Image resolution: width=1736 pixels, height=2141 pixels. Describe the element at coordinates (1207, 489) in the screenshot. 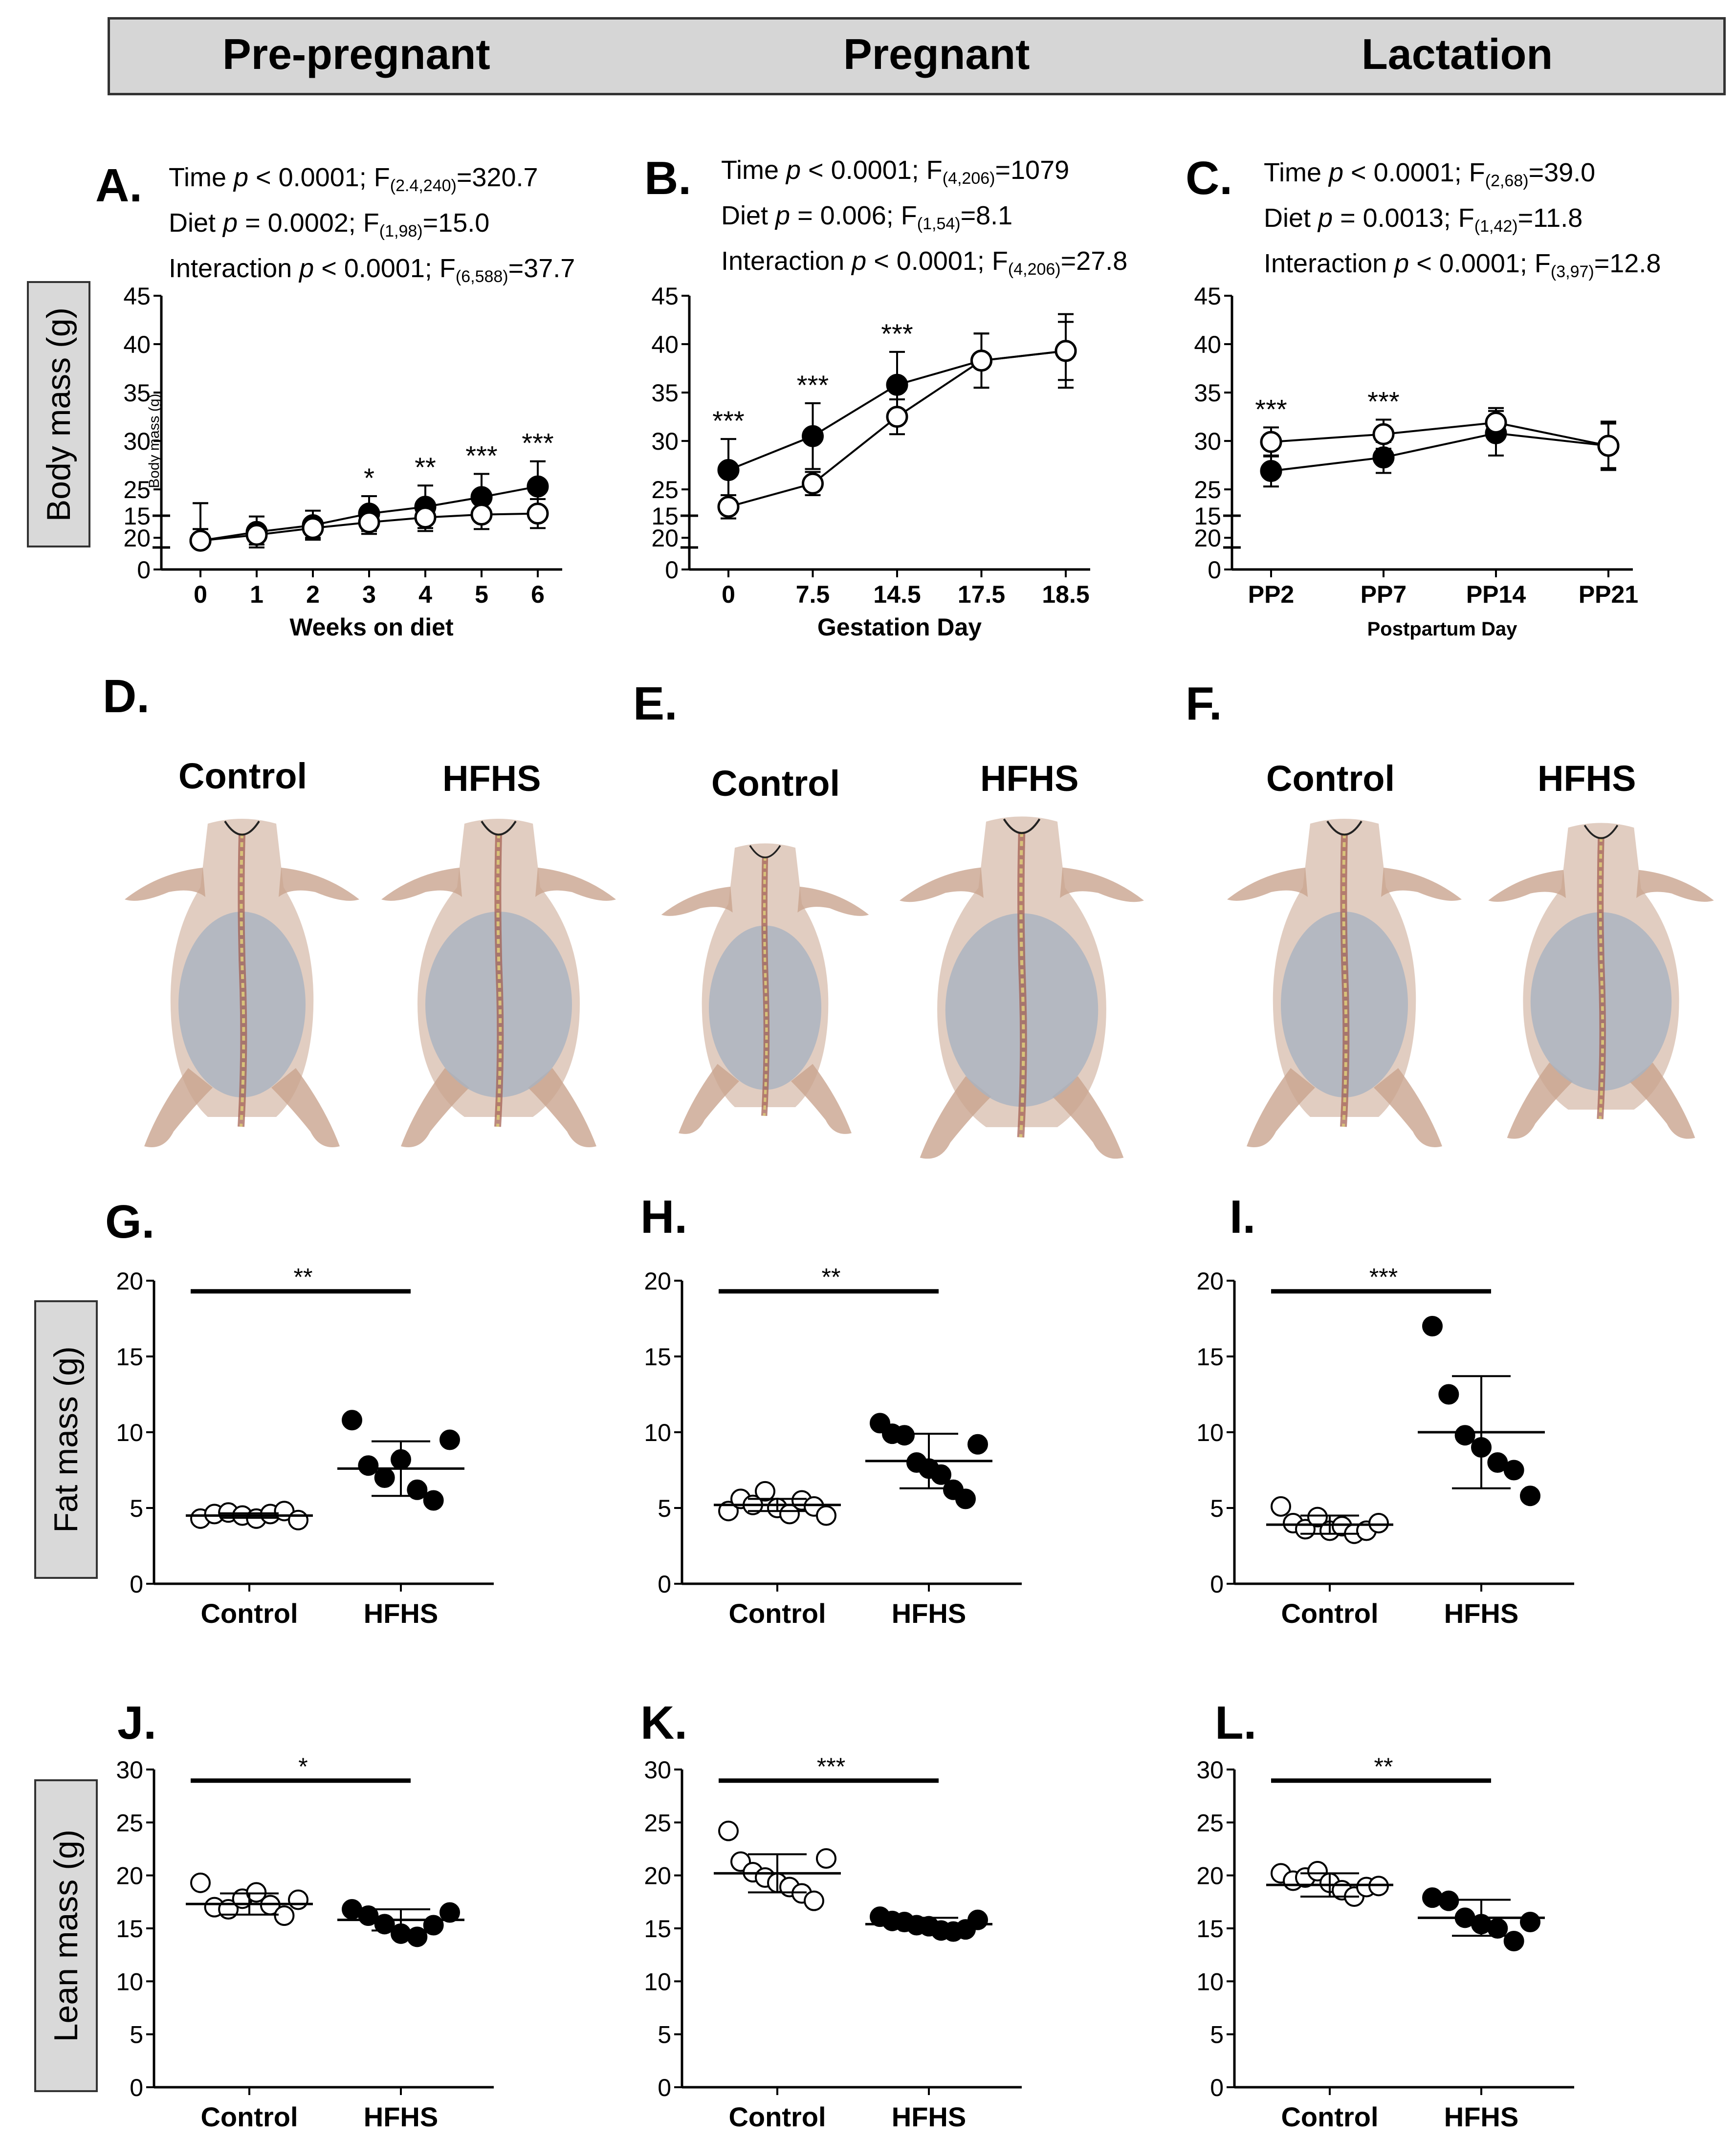

I see `chart-c-ytick-label: 25` at that location.